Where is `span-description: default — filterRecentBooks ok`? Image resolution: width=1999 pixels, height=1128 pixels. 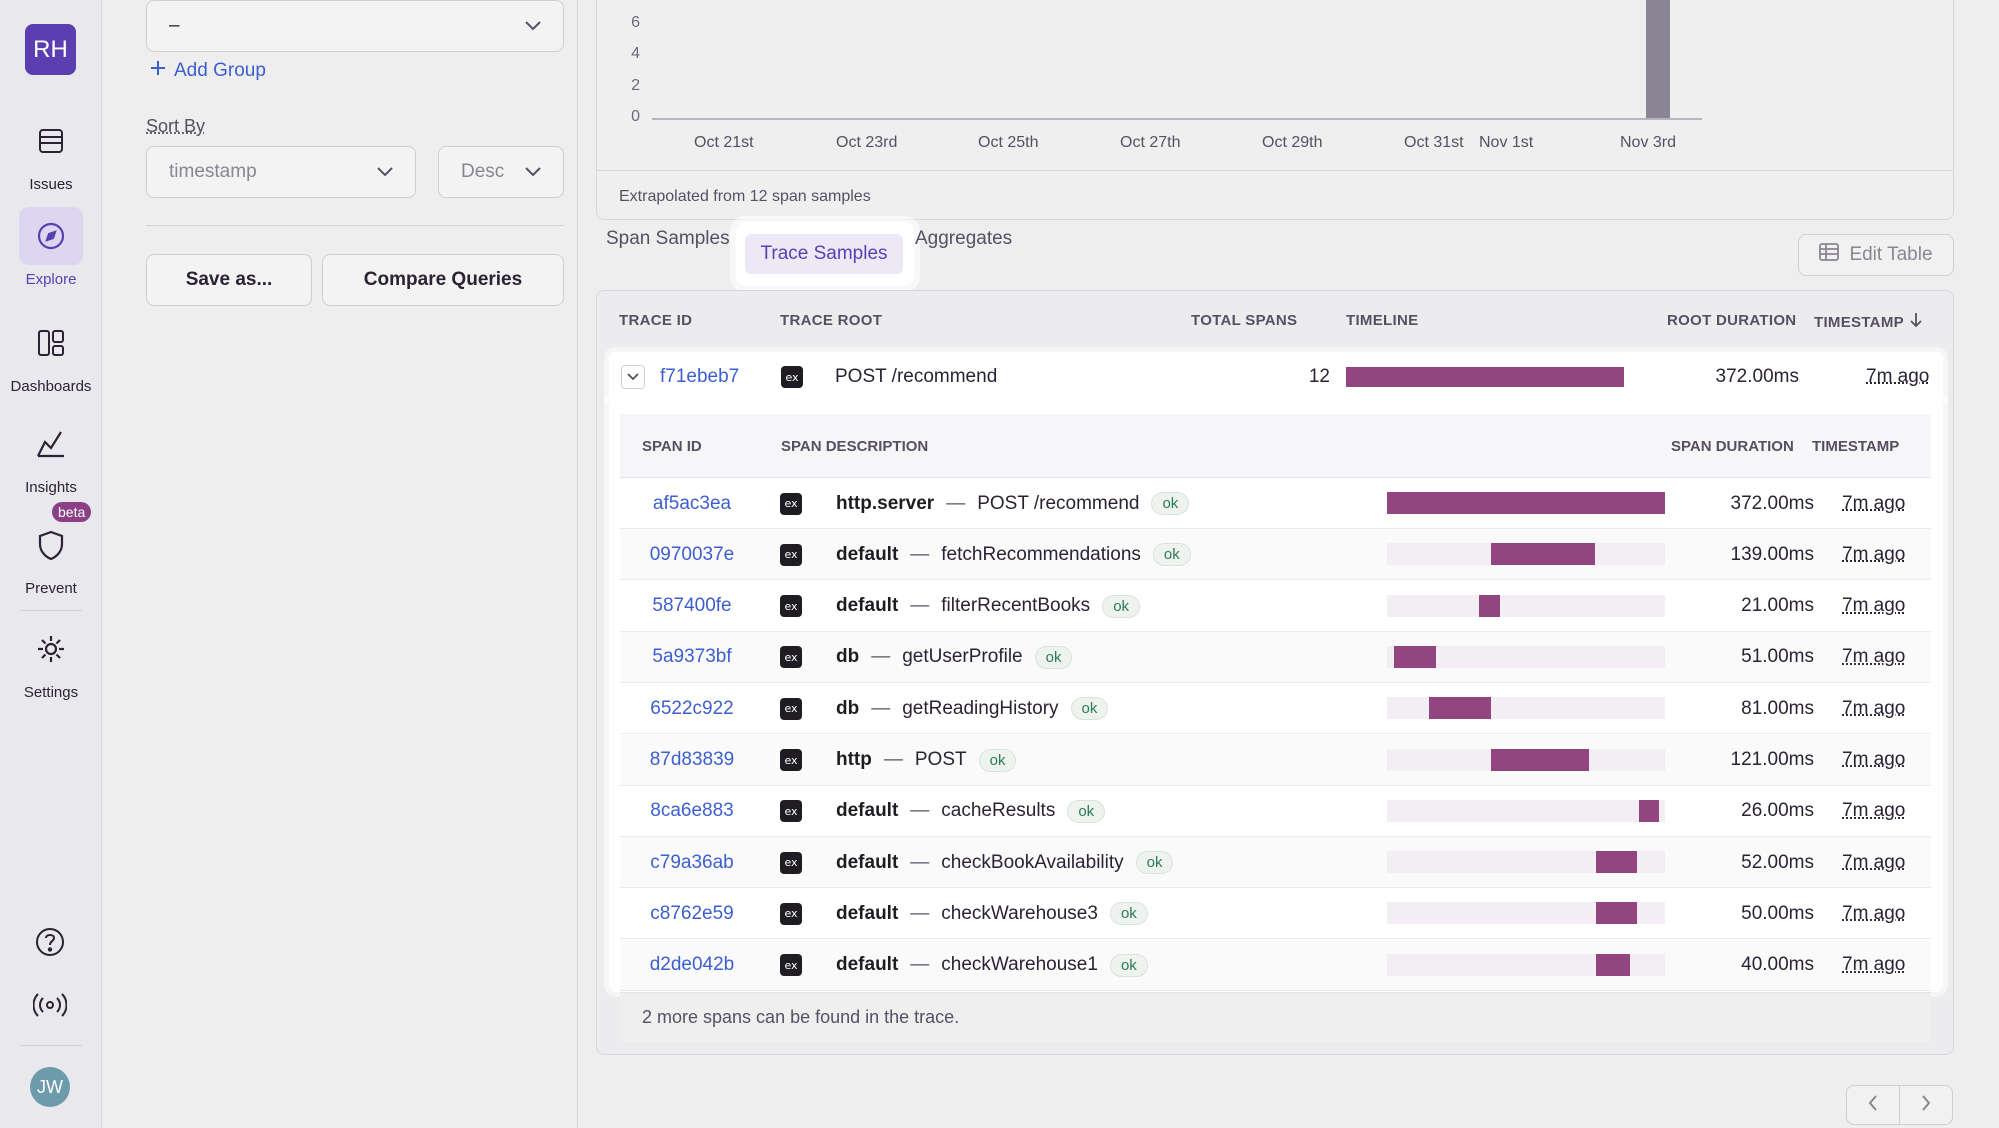 span-description: default — filterRecentBooks ok is located at coordinates (988, 606).